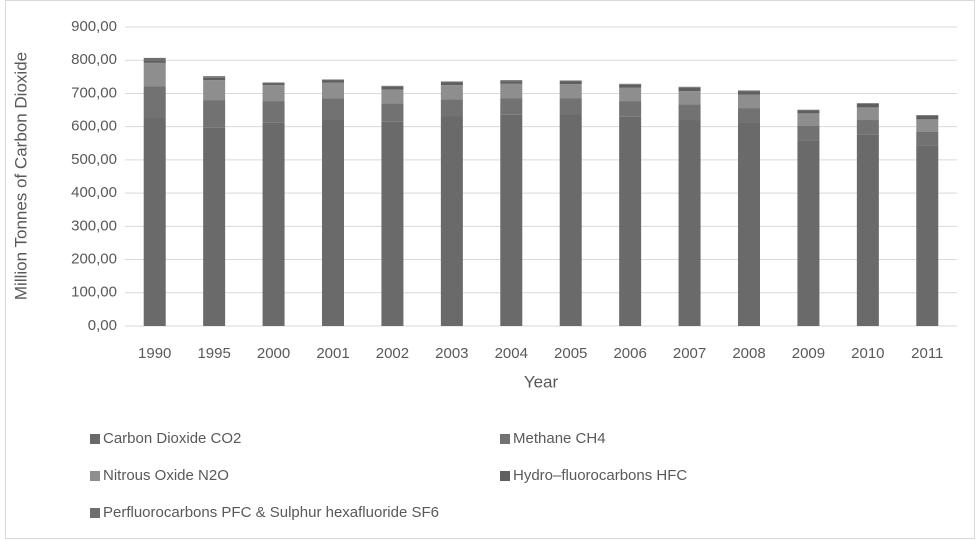  What do you see at coordinates (748, 353) in the screenshot?
I see `x-tick-label: 2008` at bounding box center [748, 353].